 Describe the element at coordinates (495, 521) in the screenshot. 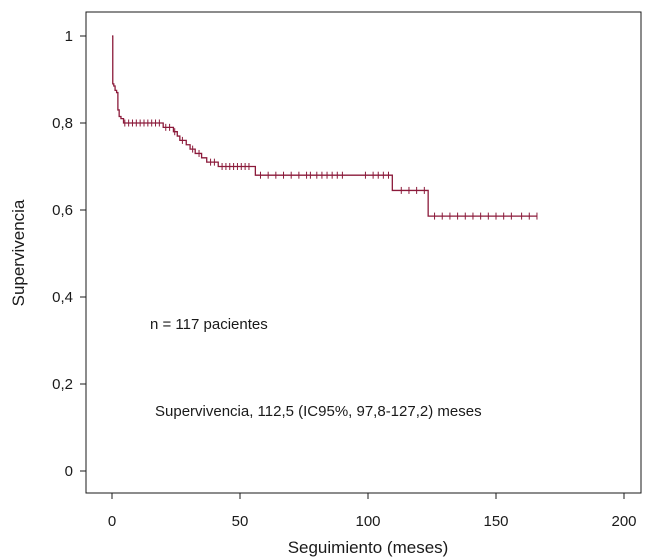

I see `x-tick-label: 150` at that location.